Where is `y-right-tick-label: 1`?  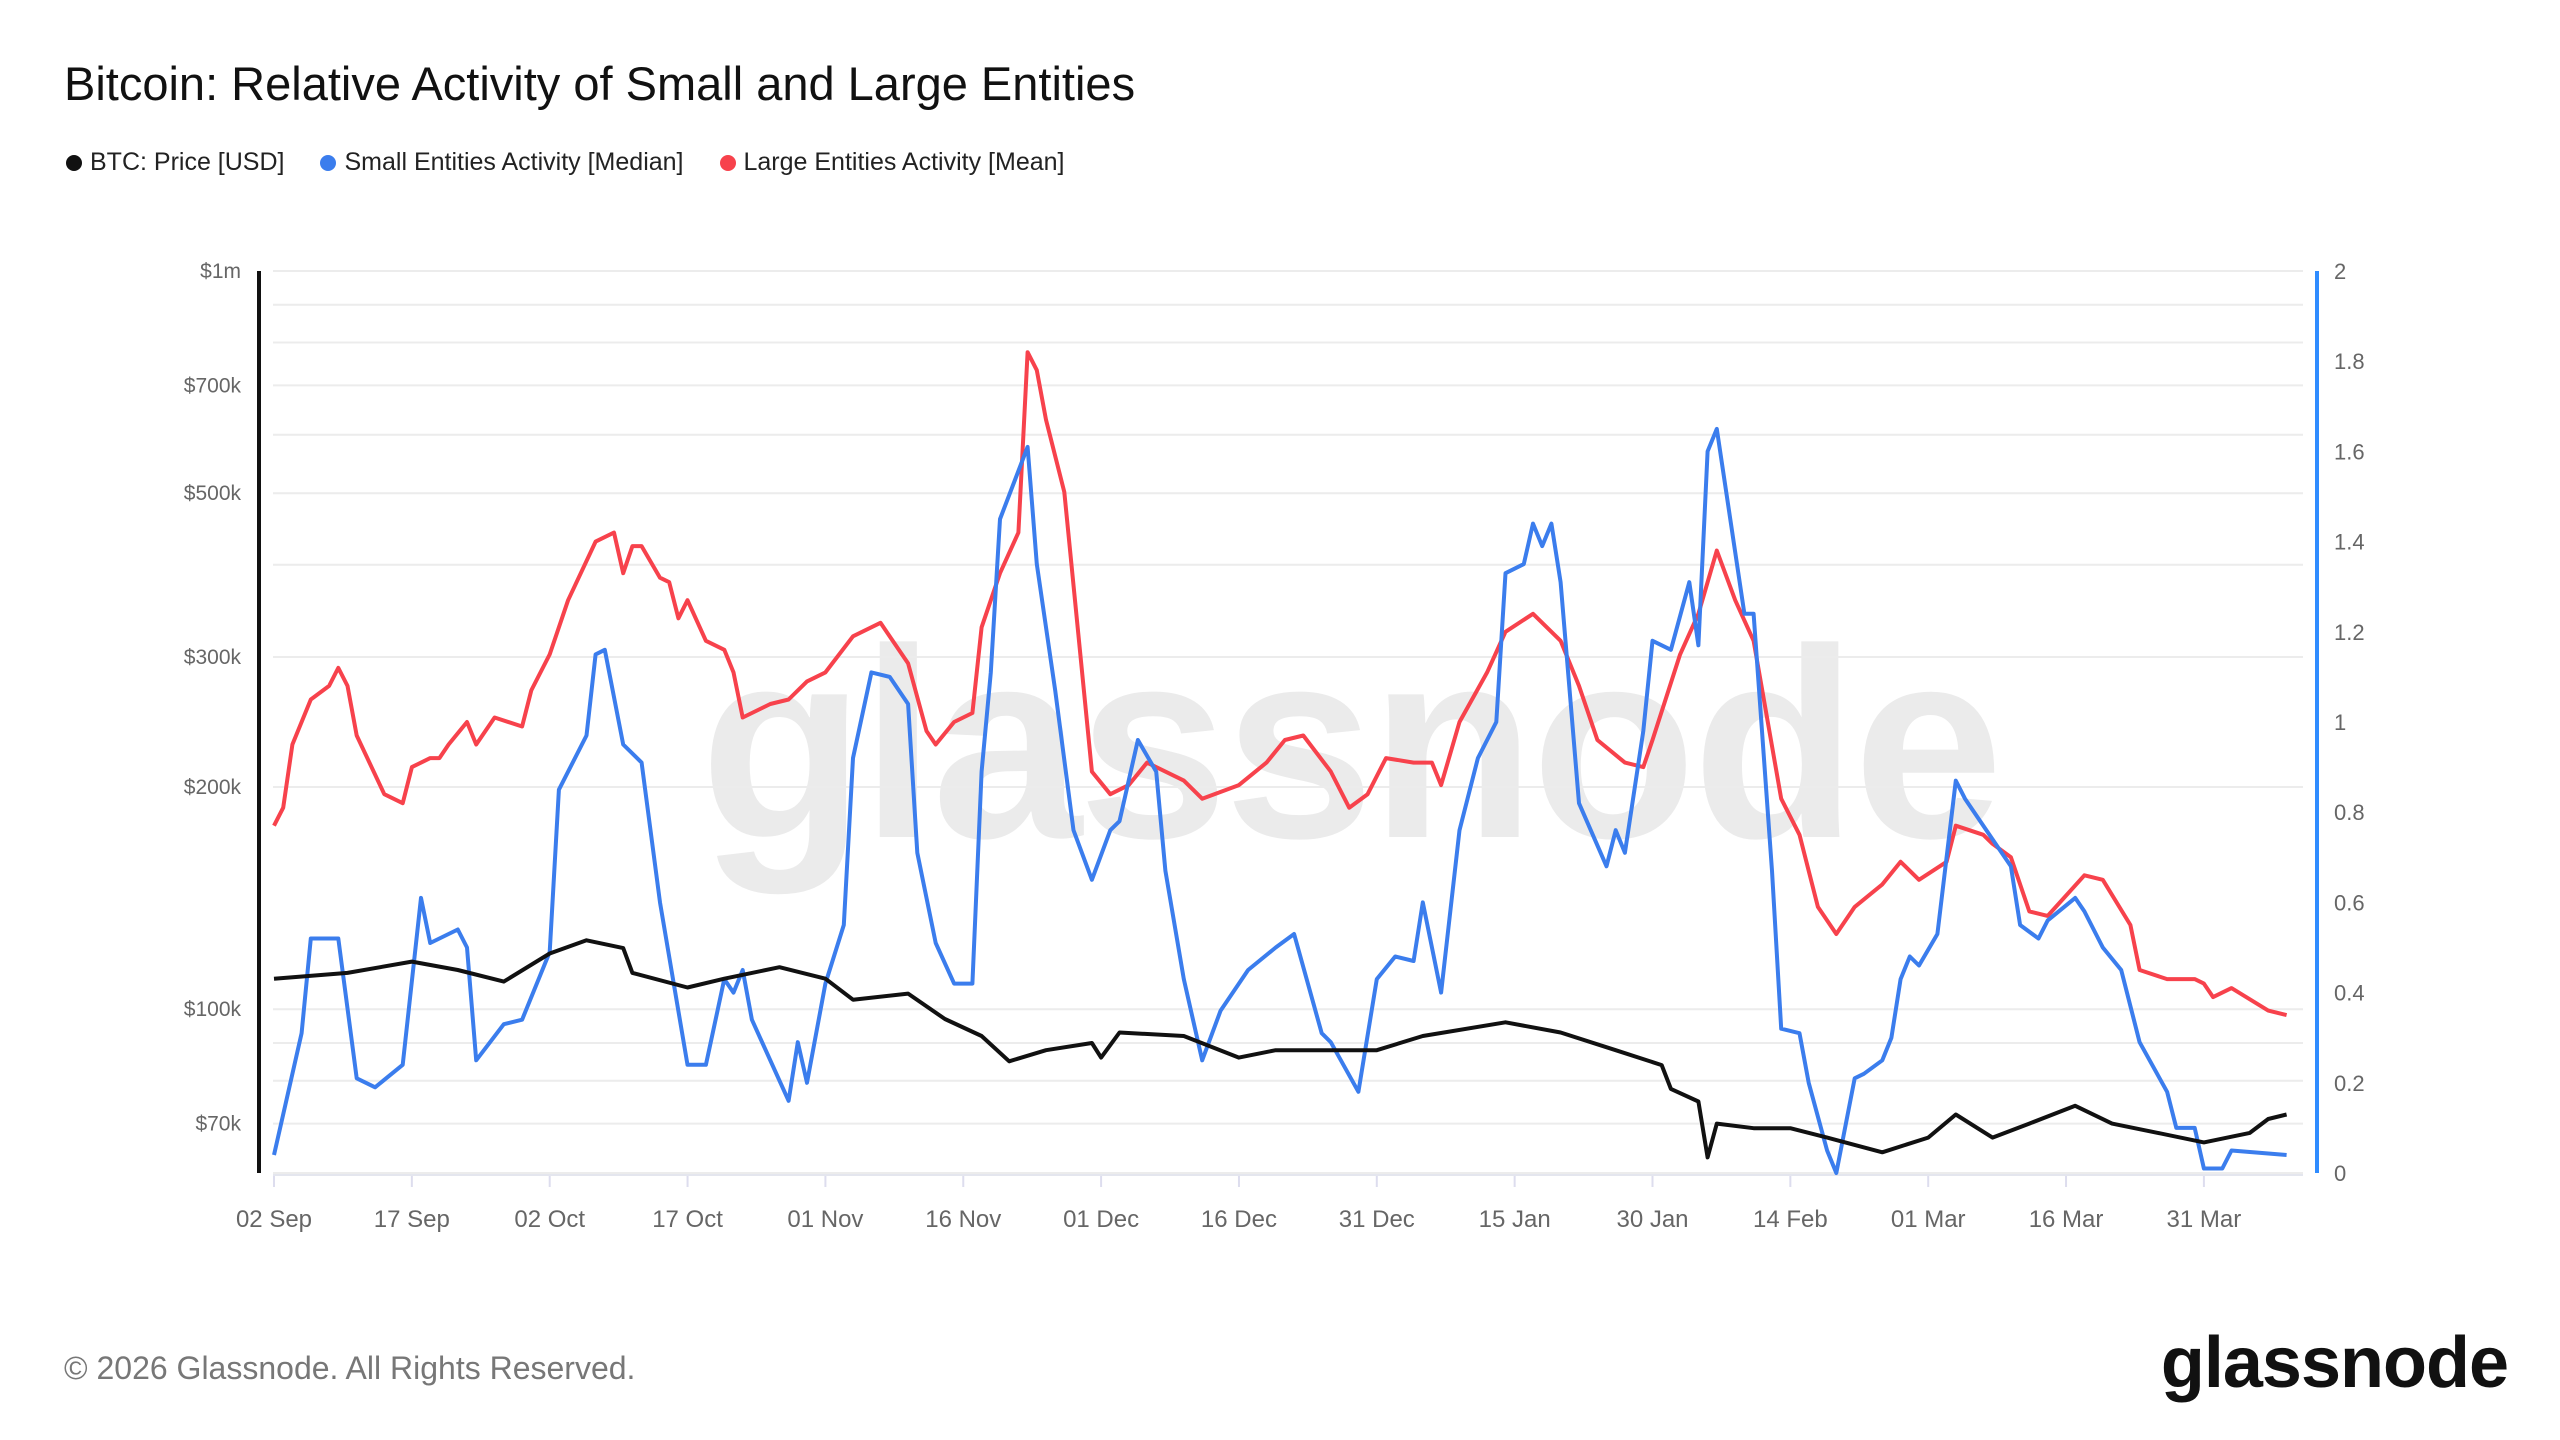 y-right-tick-label: 1 is located at coordinates (2340, 722).